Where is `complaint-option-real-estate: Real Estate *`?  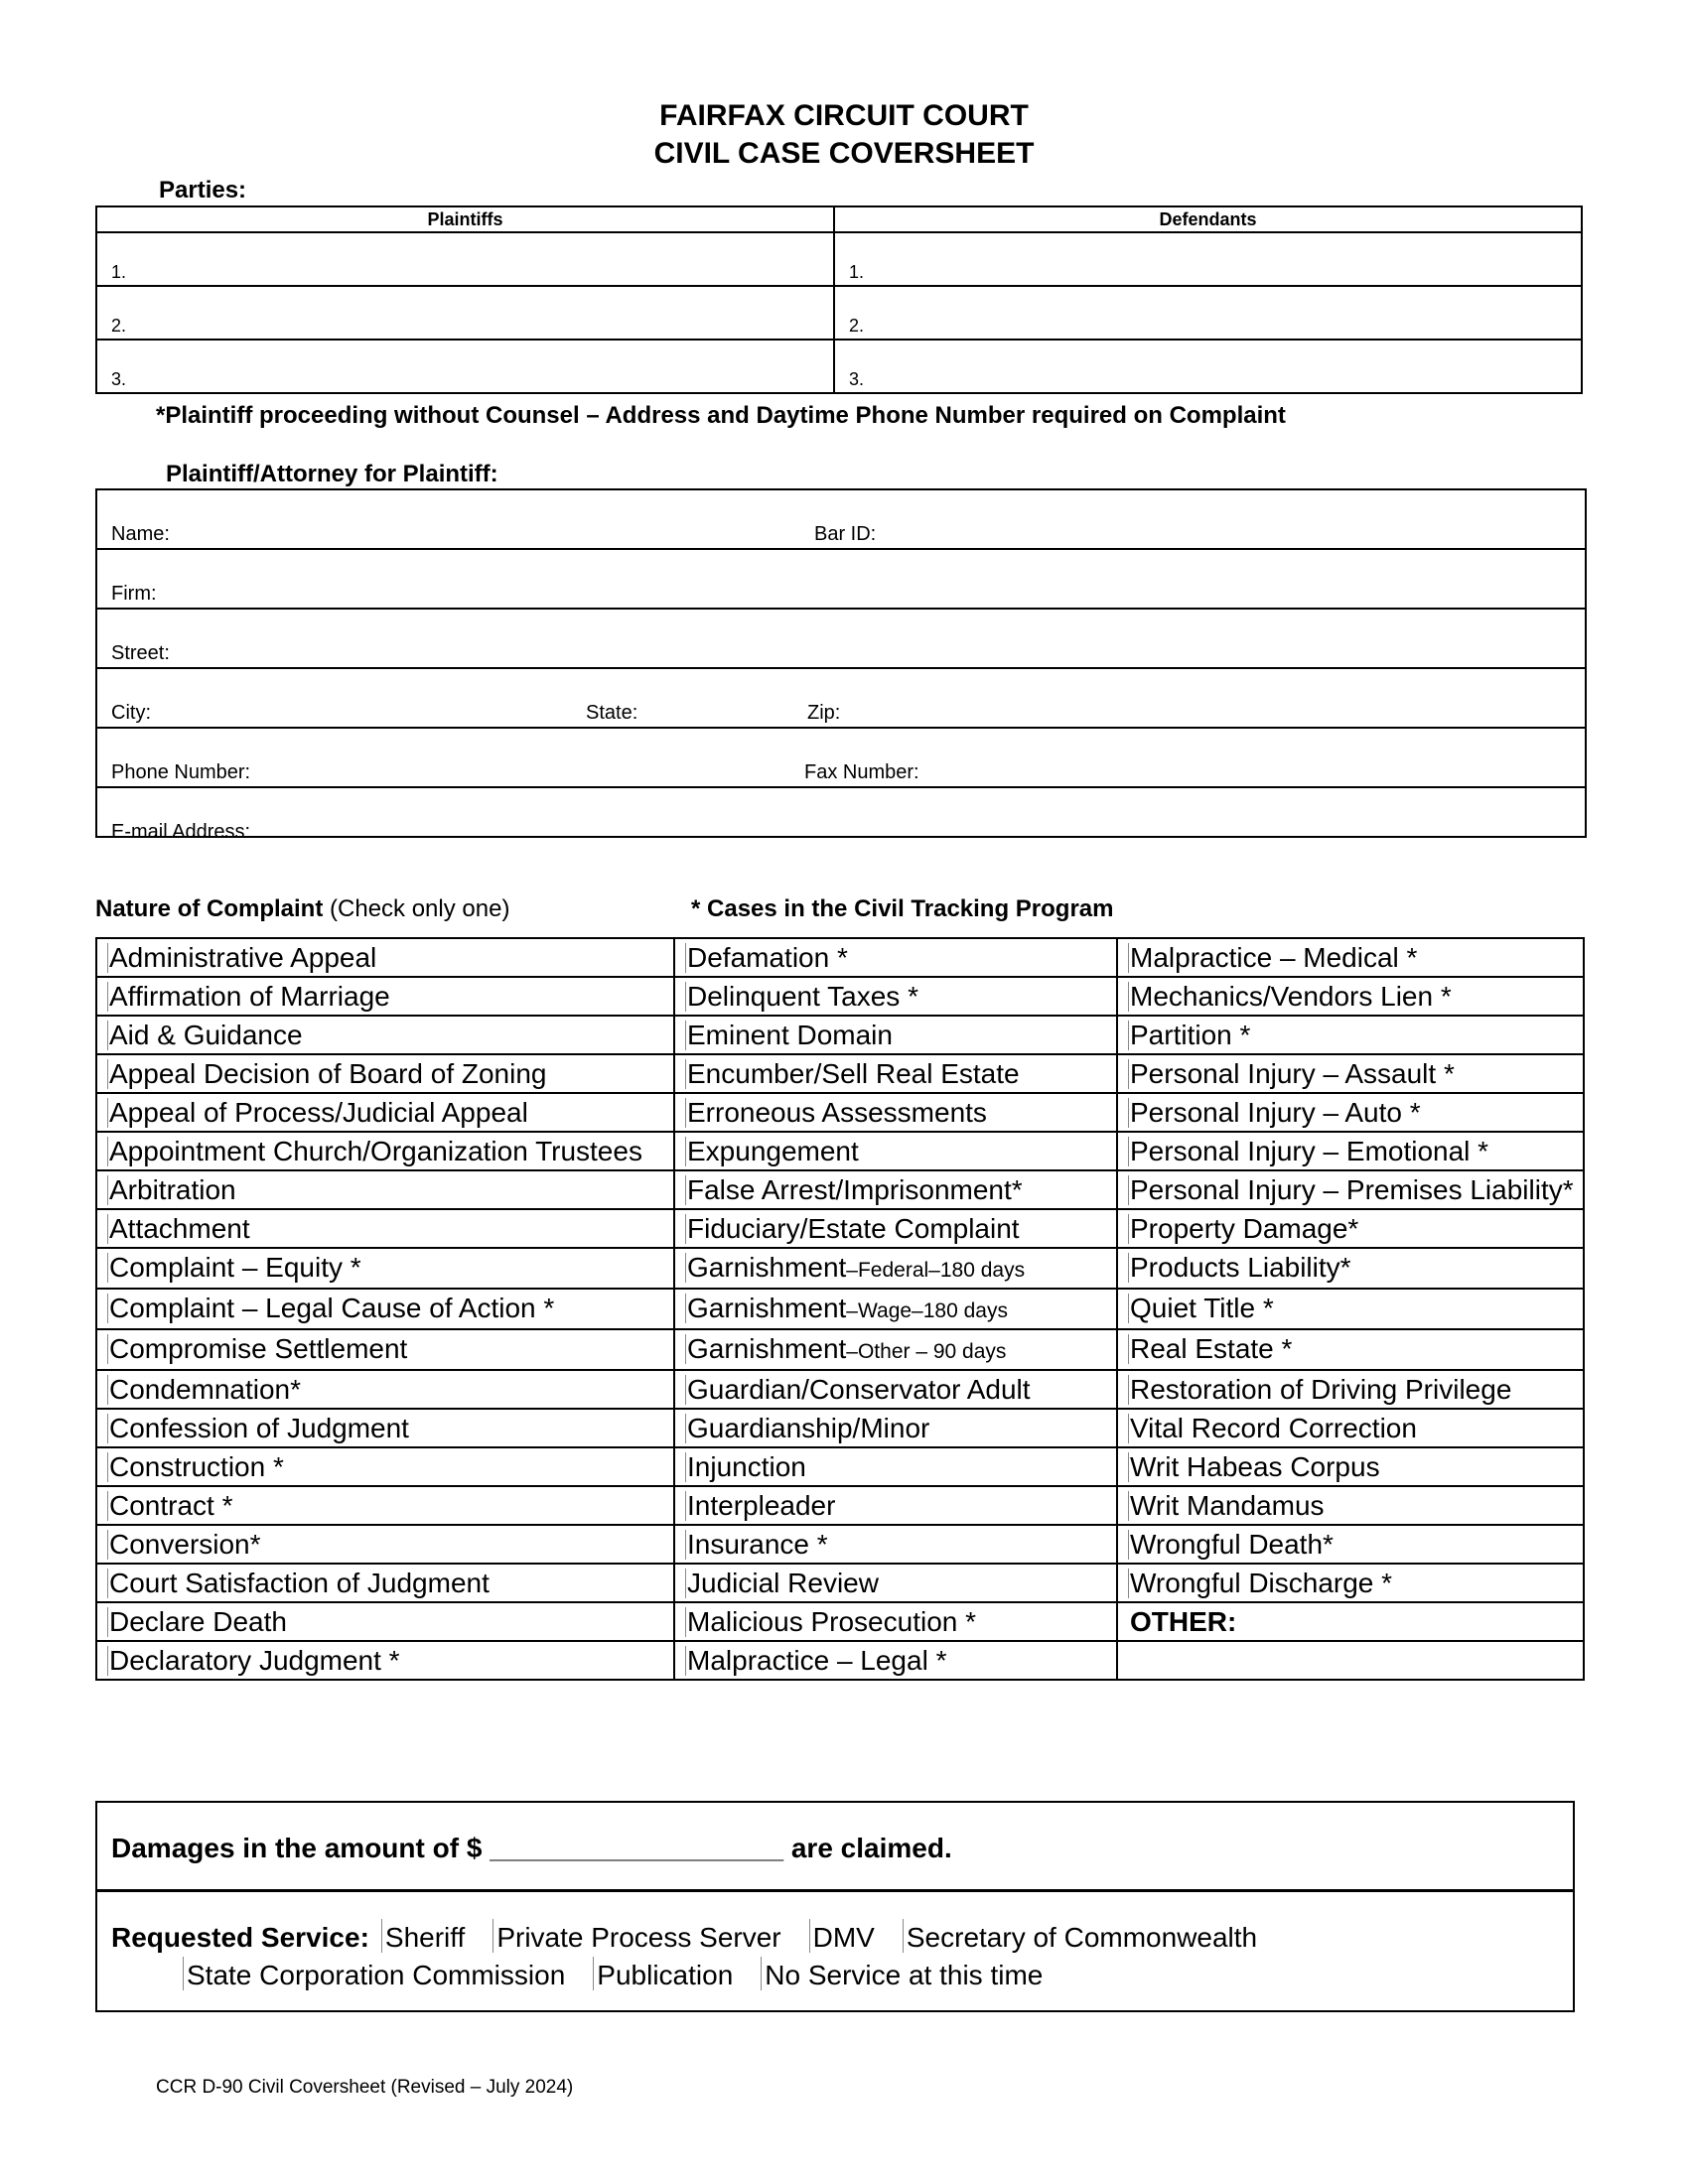 complaint-option-real-estate: Real Estate * is located at coordinates (1350, 1349).